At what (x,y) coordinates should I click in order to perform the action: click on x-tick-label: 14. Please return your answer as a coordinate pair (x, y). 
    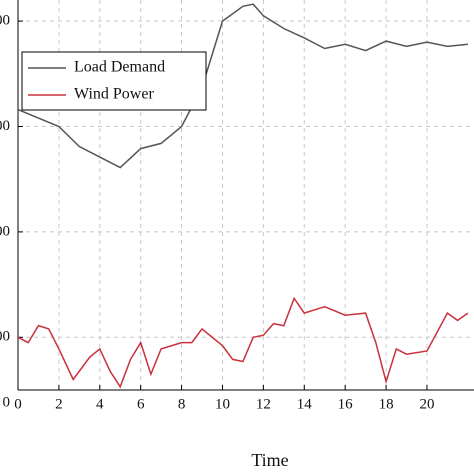
    Looking at the image, I should click on (305, 404).